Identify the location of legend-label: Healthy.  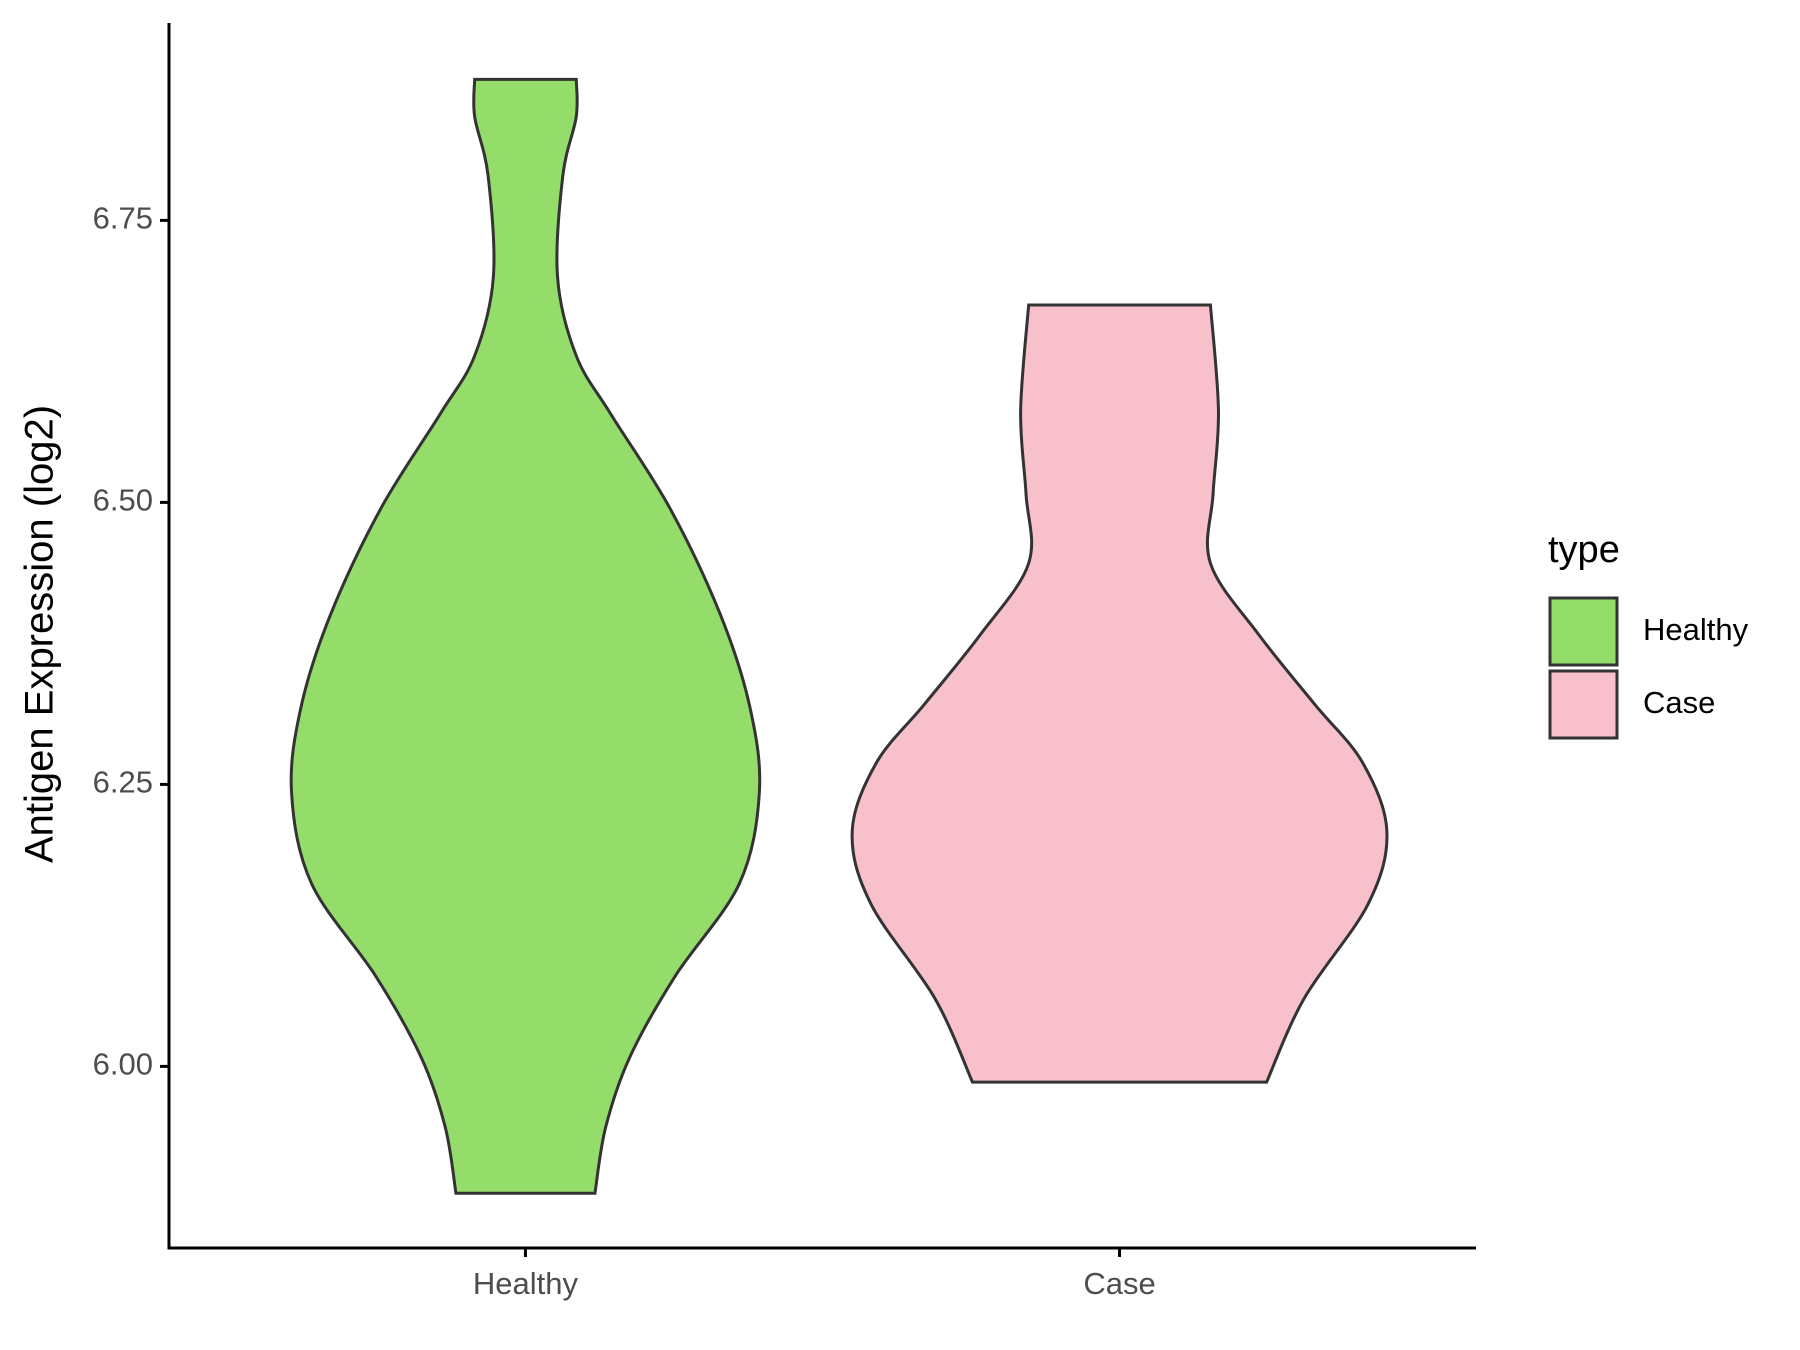
(1696, 629).